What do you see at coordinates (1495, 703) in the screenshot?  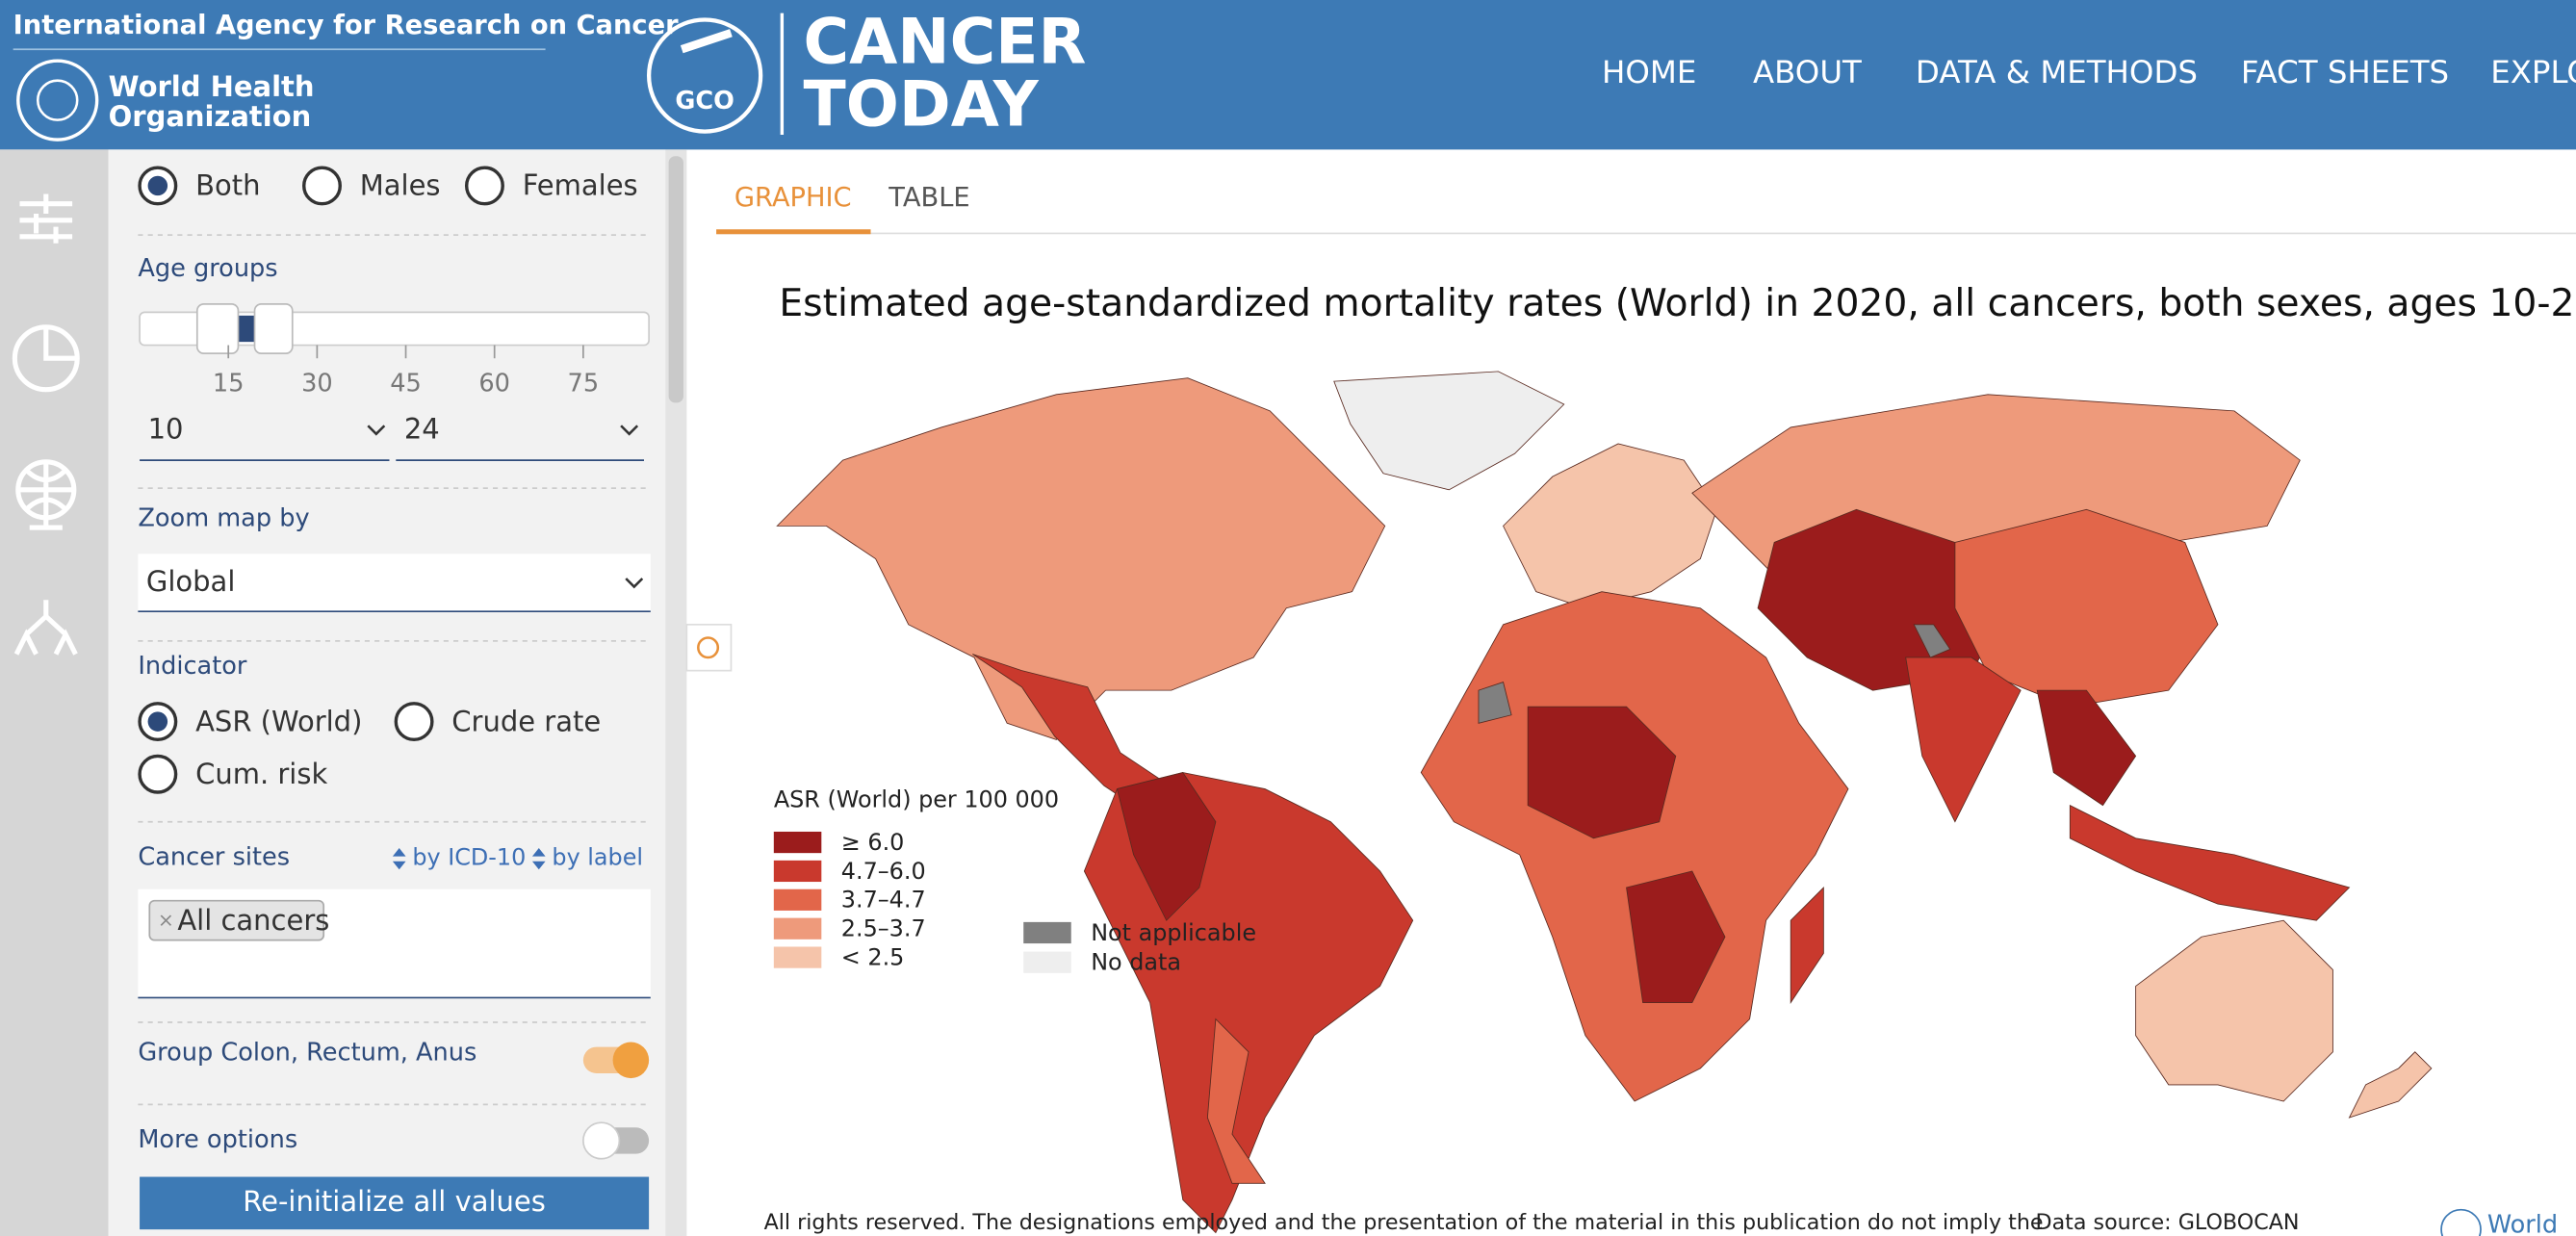 I see `western-sahara` at bounding box center [1495, 703].